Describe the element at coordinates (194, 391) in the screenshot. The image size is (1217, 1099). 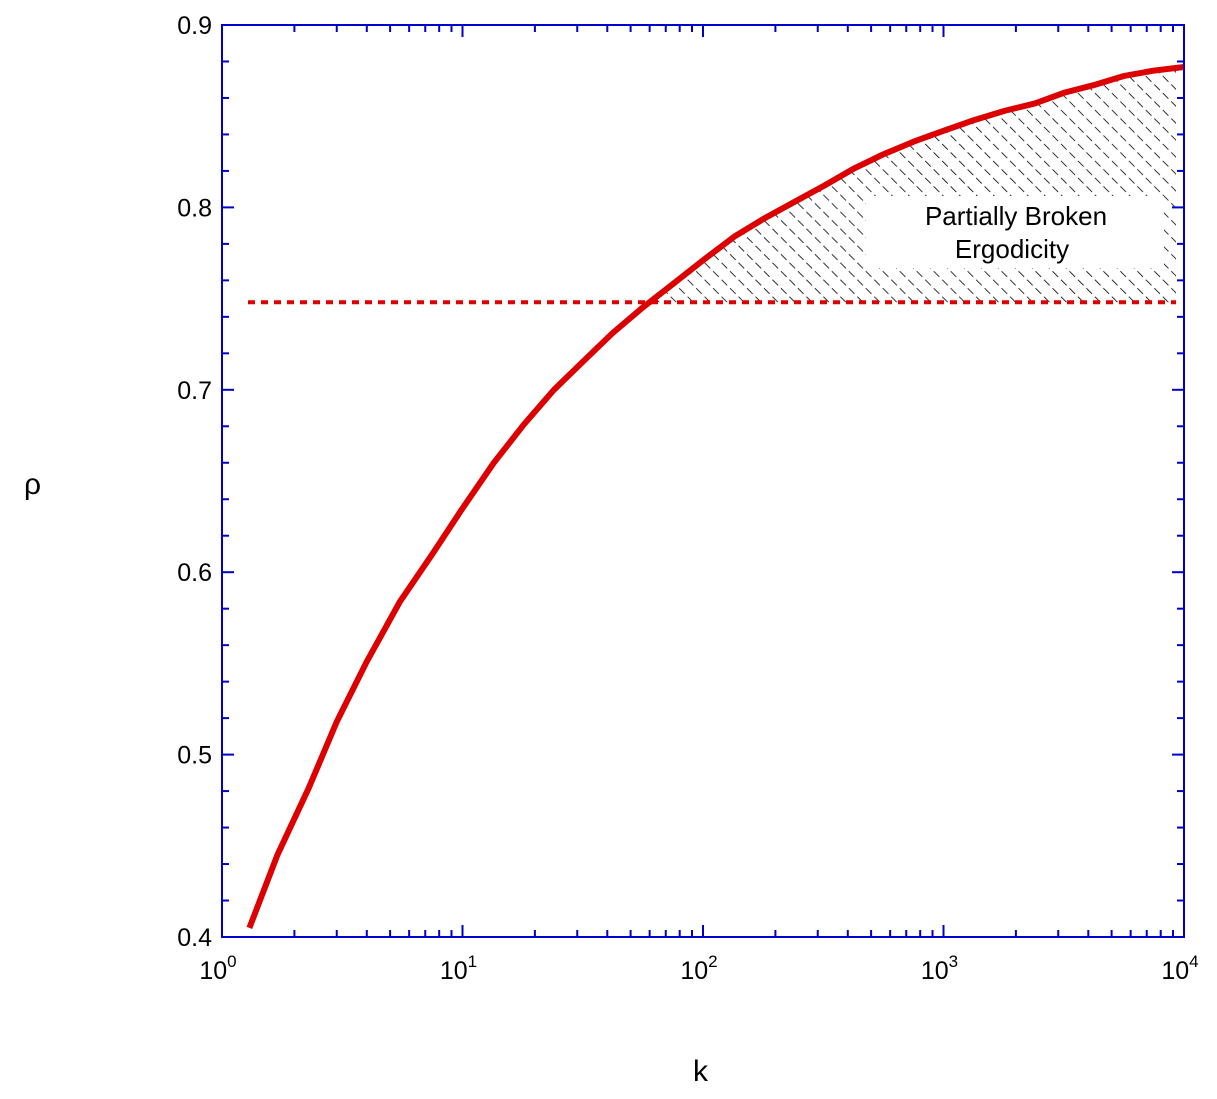
I see `y-tick-label: 0.7` at that location.